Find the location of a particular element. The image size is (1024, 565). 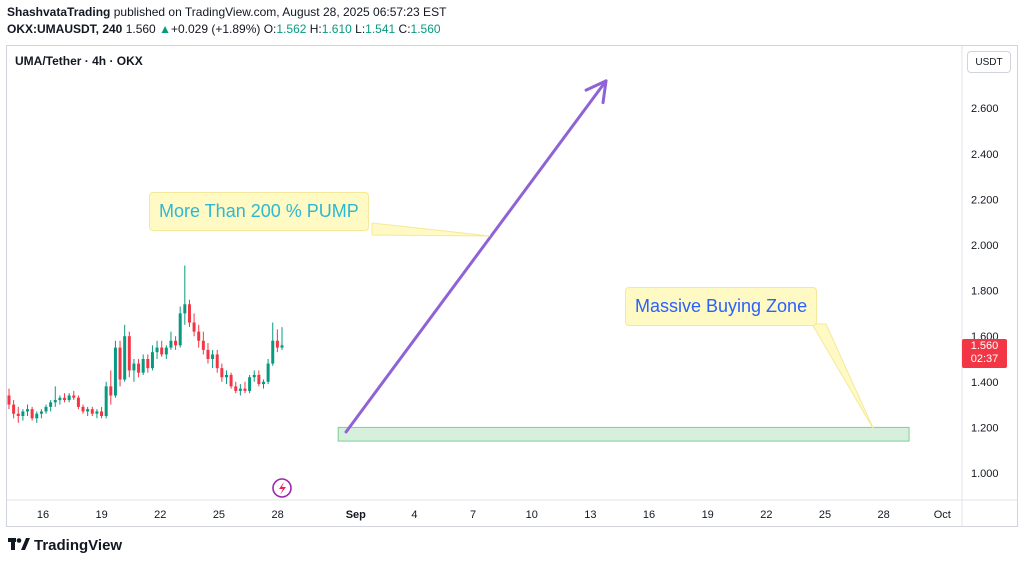

publisher-name: ShashvataTrading is located at coordinates (59, 12).